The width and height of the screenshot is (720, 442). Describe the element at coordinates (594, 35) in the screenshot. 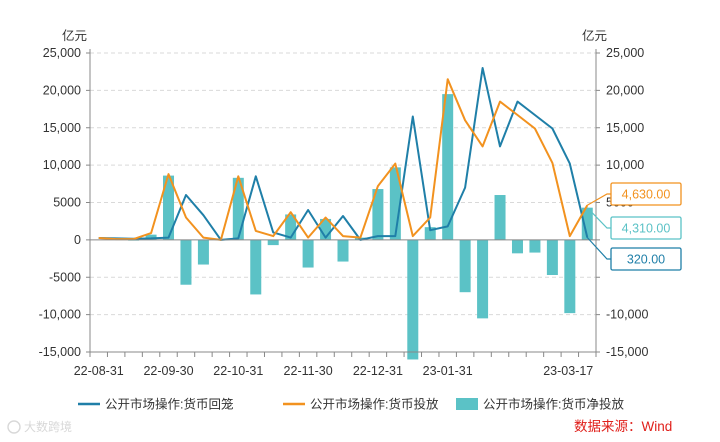

I see `right-unit-label: 亿元` at that location.